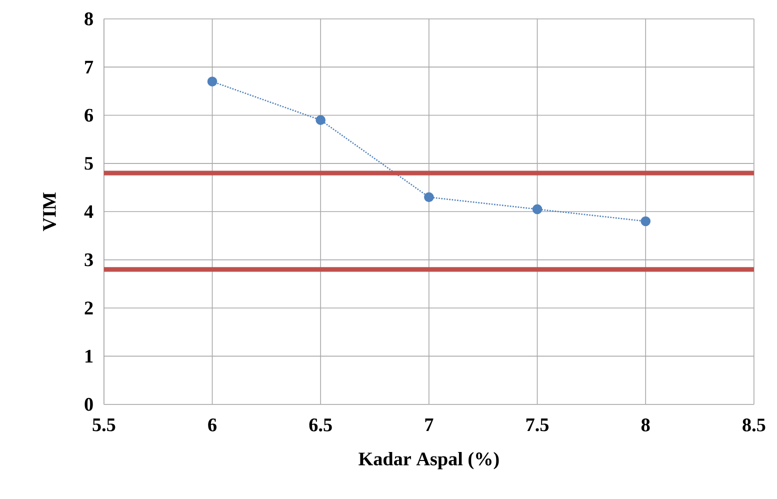 The width and height of the screenshot is (777, 499). What do you see at coordinates (89, 67) in the screenshot?
I see `y-tick-label: 7` at bounding box center [89, 67].